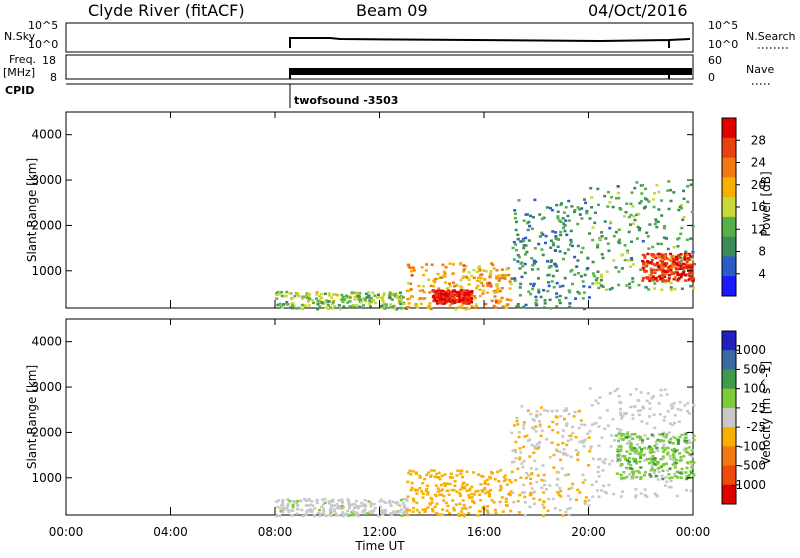  What do you see at coordinates (711, 77) in the screenshot?
I see `nave-tick-bottom: 0` at bounding box center [711, 77].